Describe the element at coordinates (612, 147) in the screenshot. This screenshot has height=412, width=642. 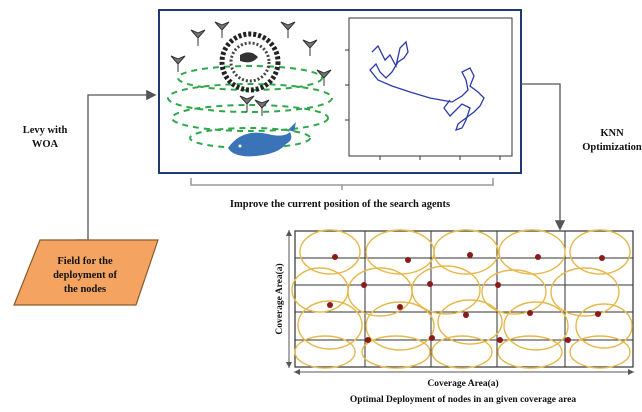
I see `knn-label-line2: Optimization` at that location.